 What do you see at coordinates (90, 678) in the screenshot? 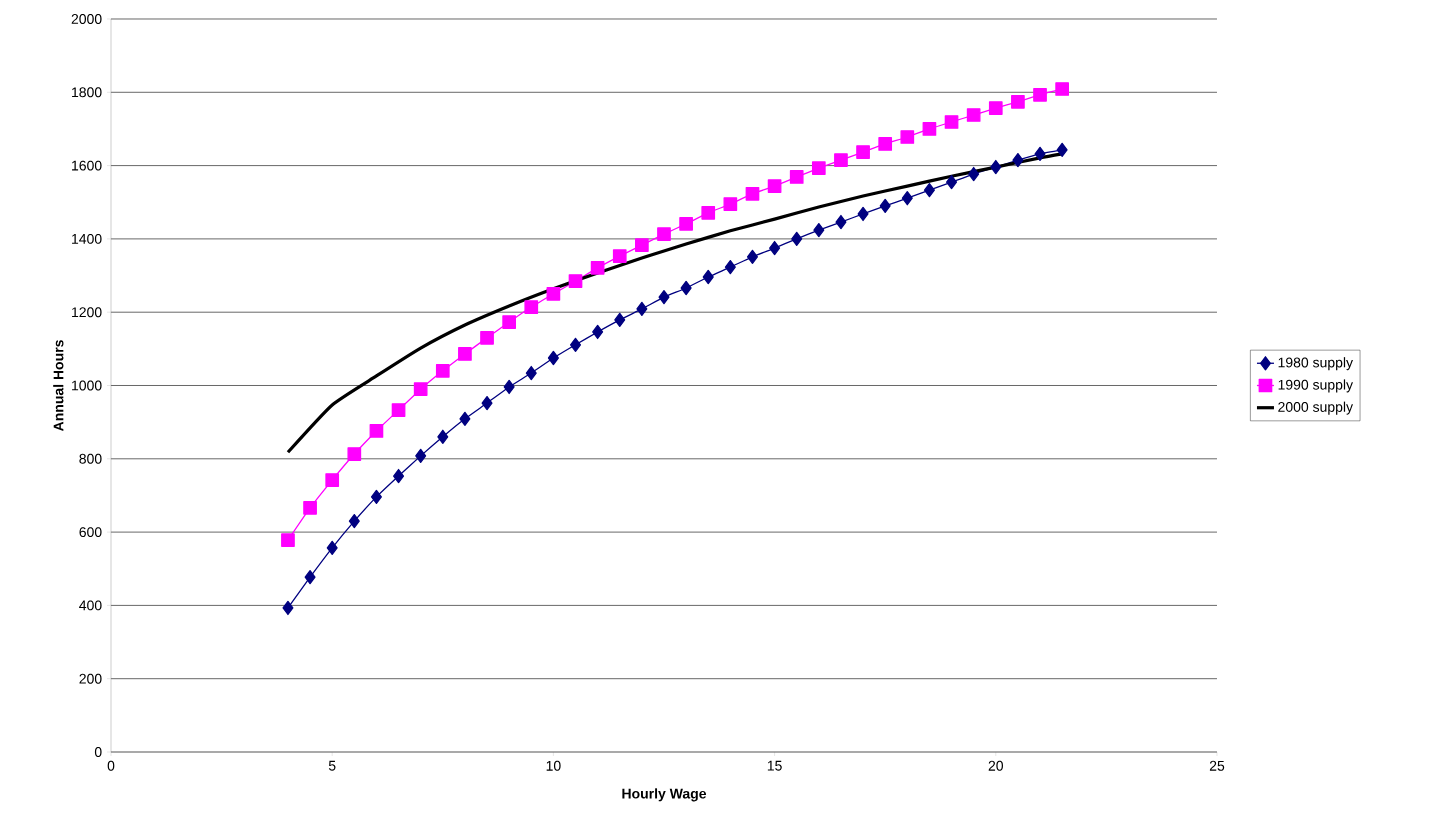
I see `y-tick-label: 200` at bounding box center [90, 678].